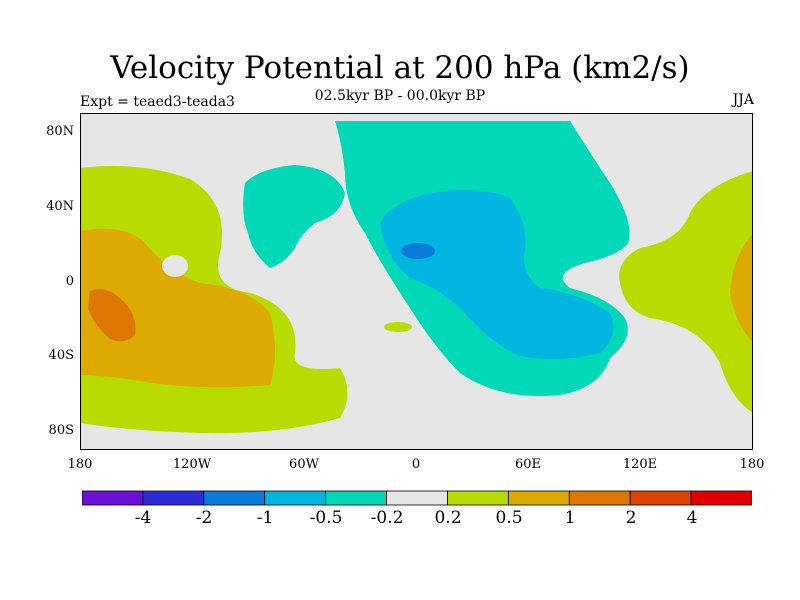 The width and height of the screenshot is (800, 600). I want to click on lon-label-180e: 180, so click(752, 464).